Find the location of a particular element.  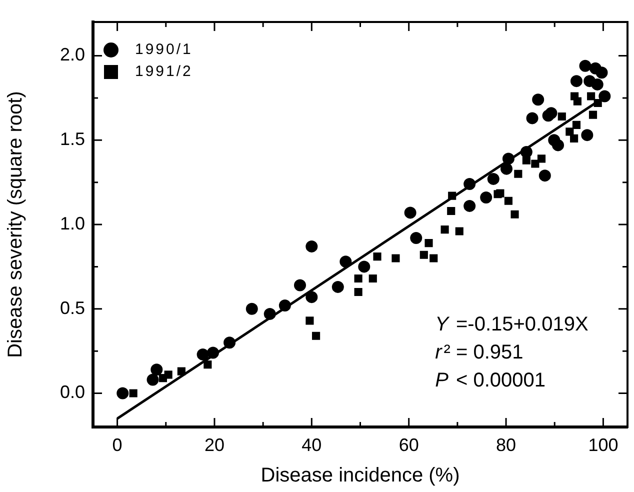

legend-label: 1990/1 is located at coordinates (164, 49).